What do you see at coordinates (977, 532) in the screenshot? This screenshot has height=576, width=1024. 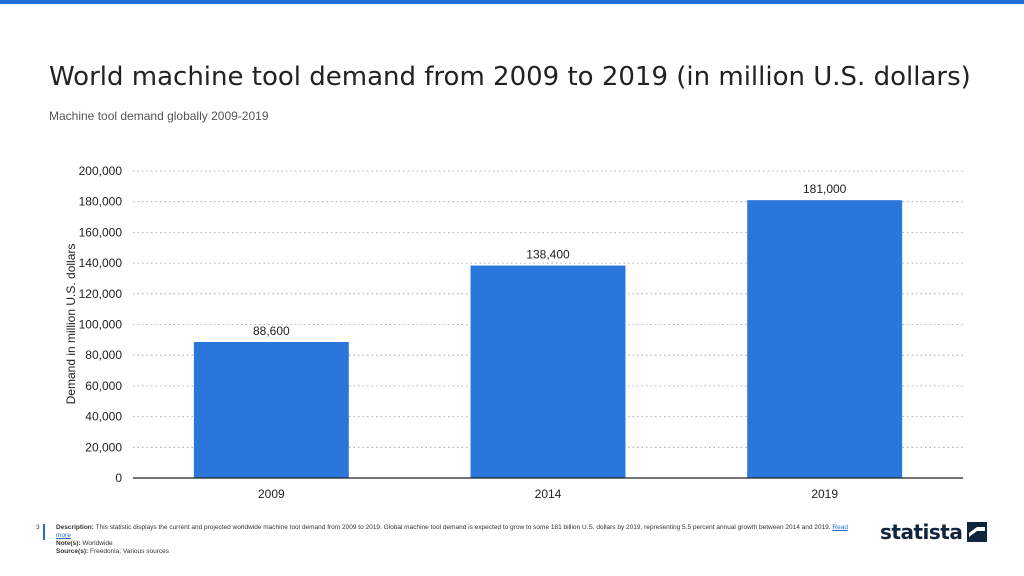 I see `statista-logo-icon` at bounding box center [977, 532].